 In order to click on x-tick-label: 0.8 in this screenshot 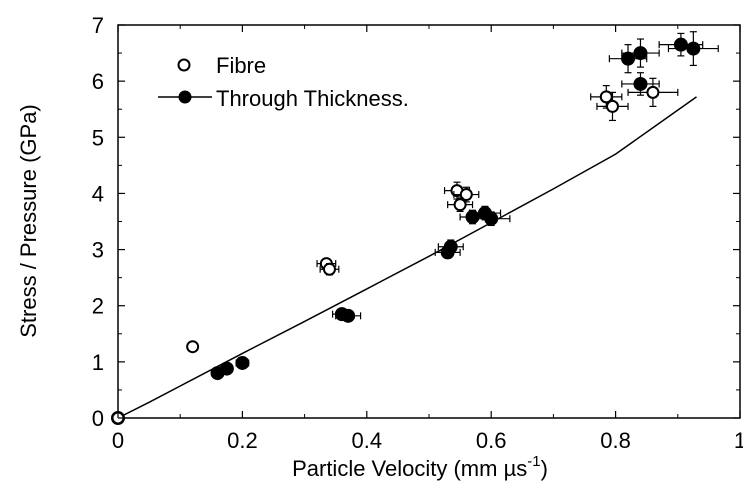, I will do `click(615, 440)`.